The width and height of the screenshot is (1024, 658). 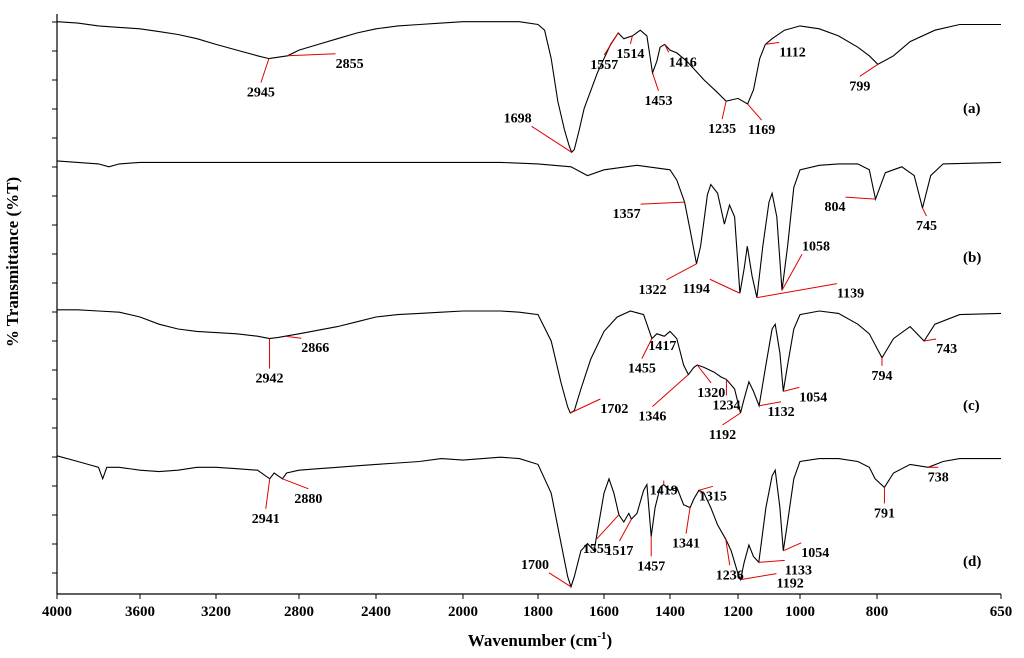 What do you see at coordinates (604, 65) in the screenshot?
I see `peak-label: 1557` at bounding box center [604, 65].